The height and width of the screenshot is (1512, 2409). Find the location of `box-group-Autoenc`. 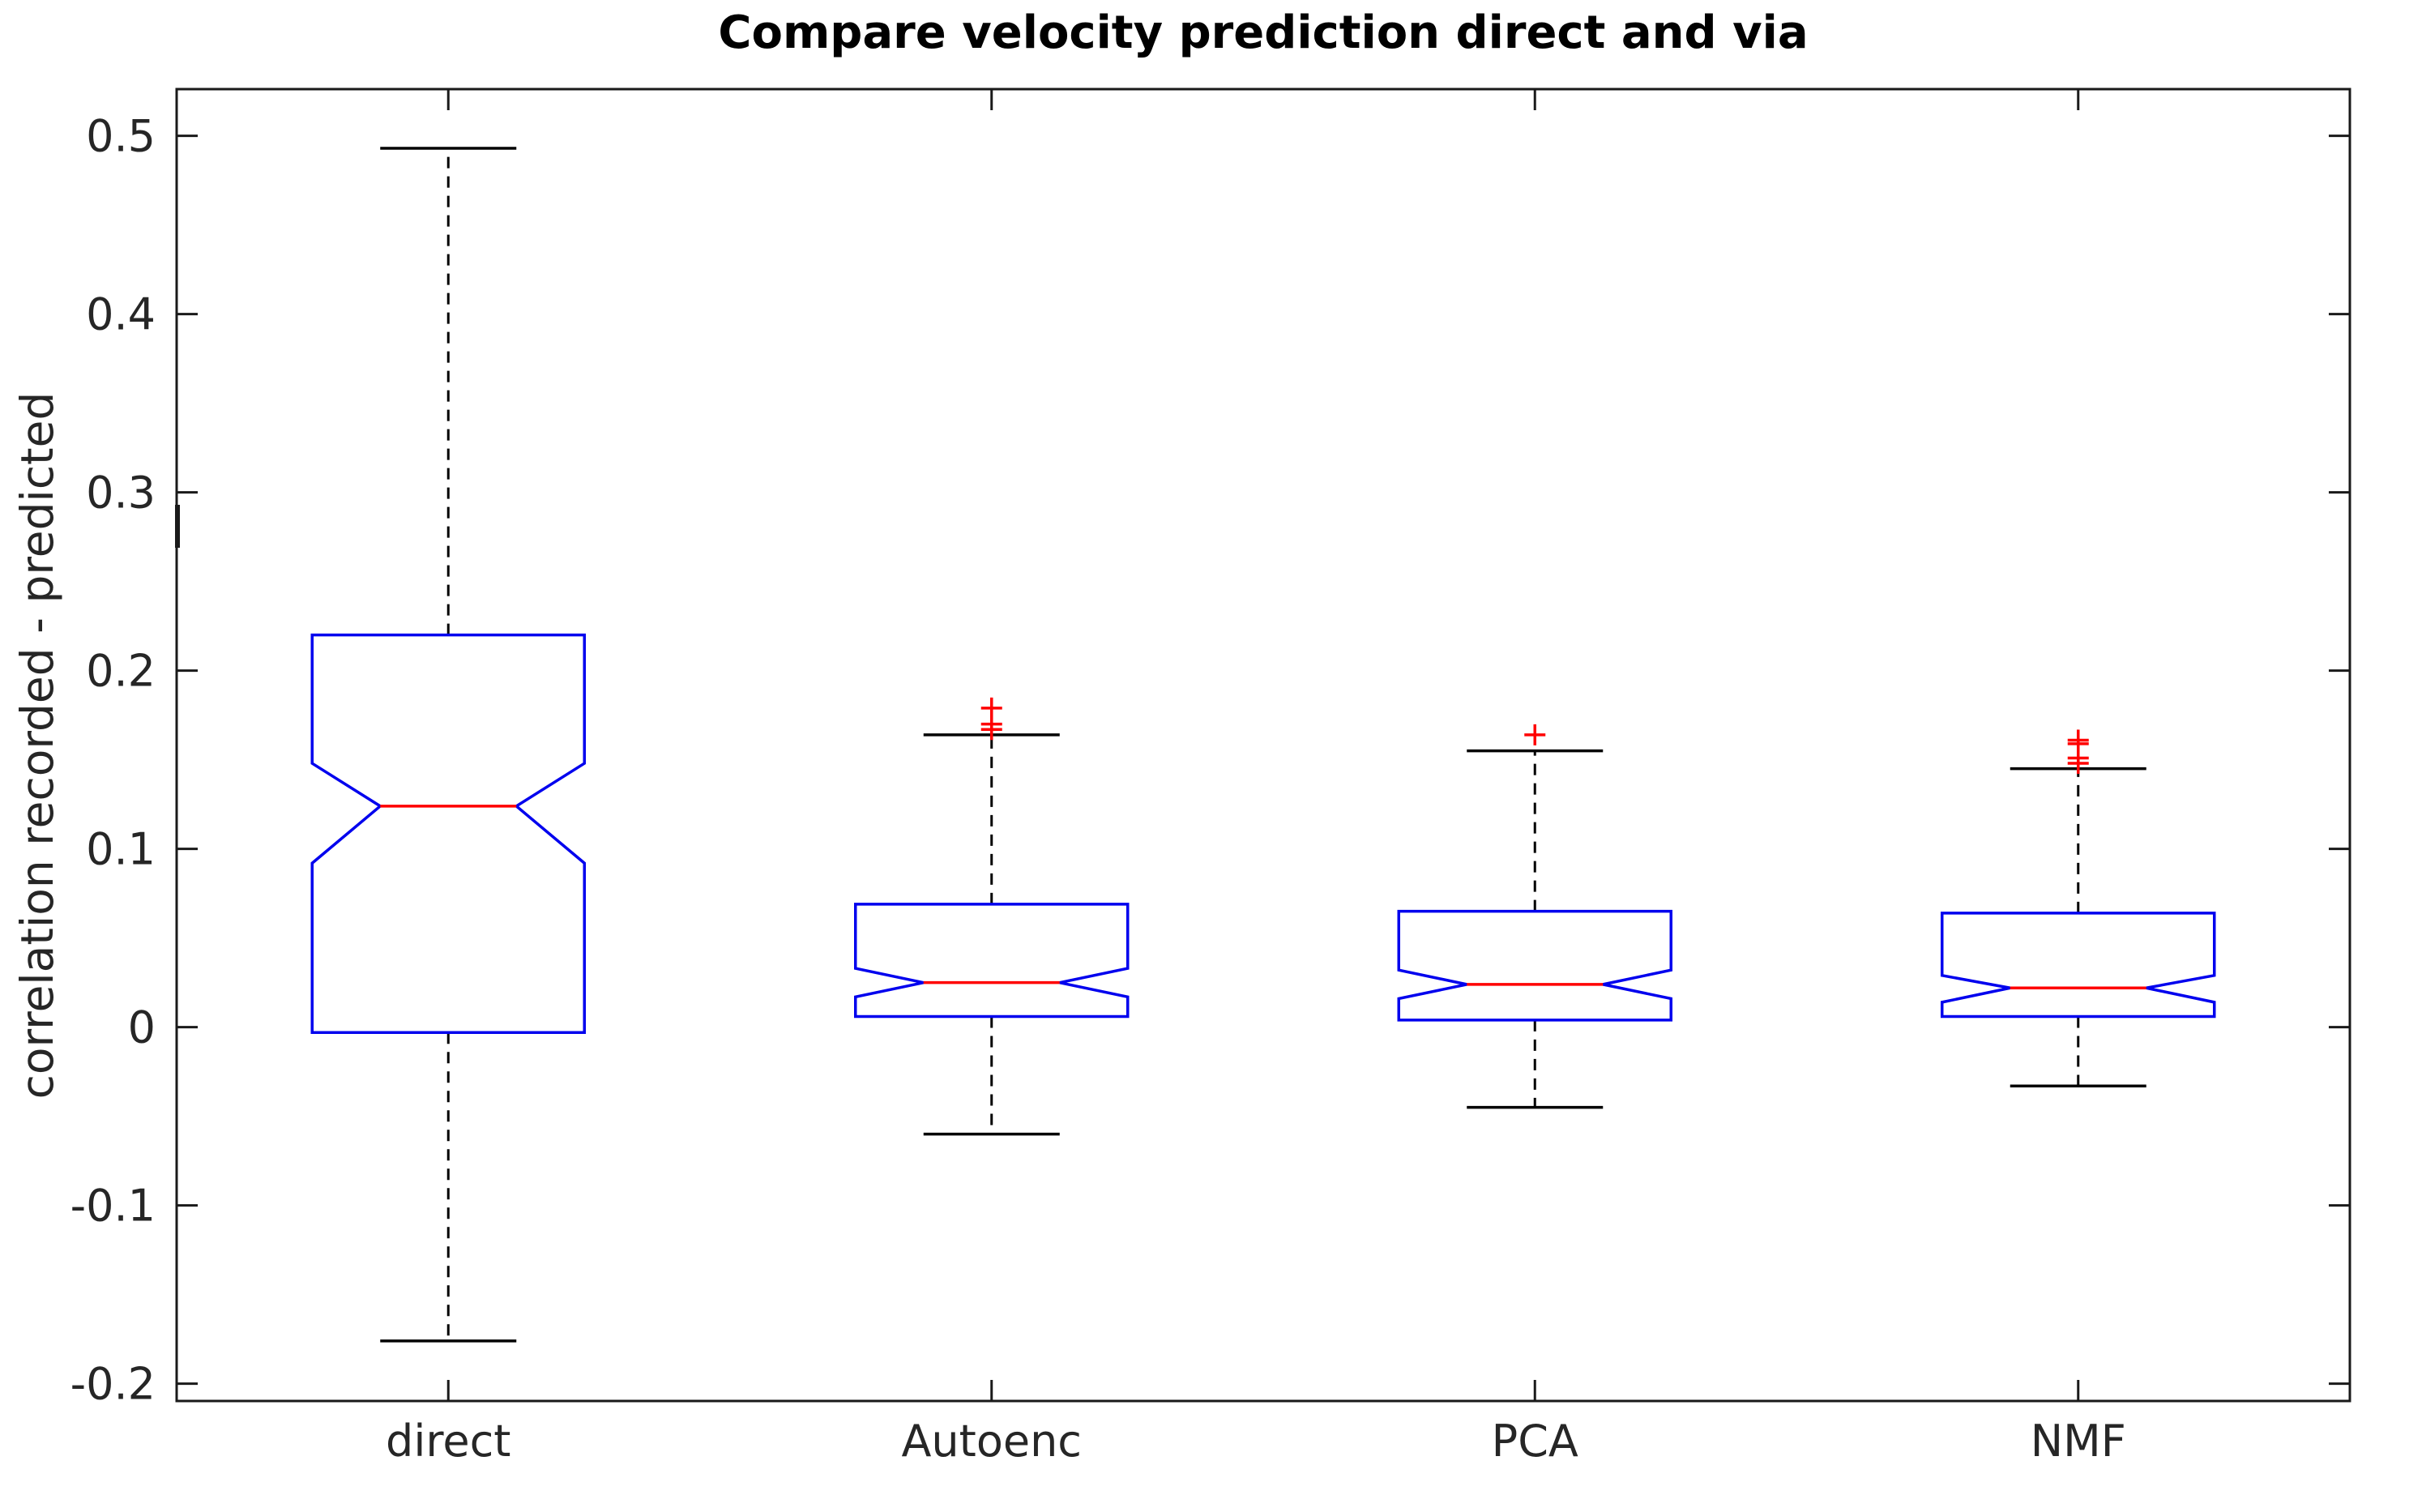

box-group-Autoenc is located at coordinates (992, 916).